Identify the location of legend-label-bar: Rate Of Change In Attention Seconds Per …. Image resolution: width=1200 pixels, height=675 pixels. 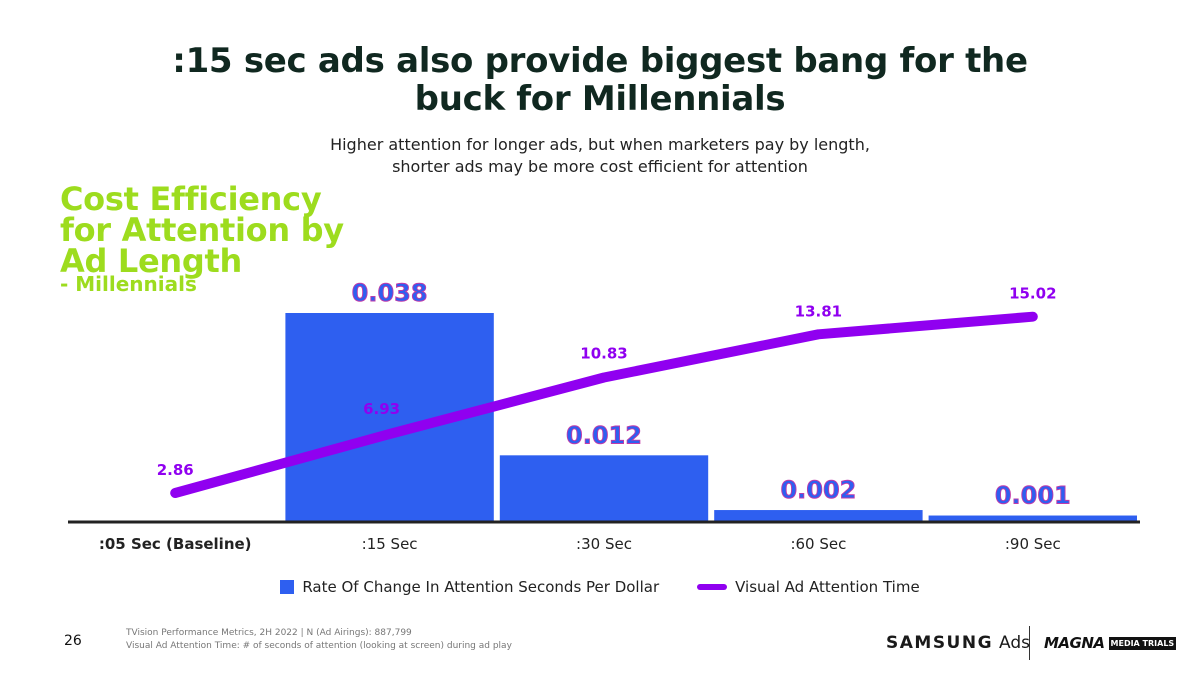
(481, 587).